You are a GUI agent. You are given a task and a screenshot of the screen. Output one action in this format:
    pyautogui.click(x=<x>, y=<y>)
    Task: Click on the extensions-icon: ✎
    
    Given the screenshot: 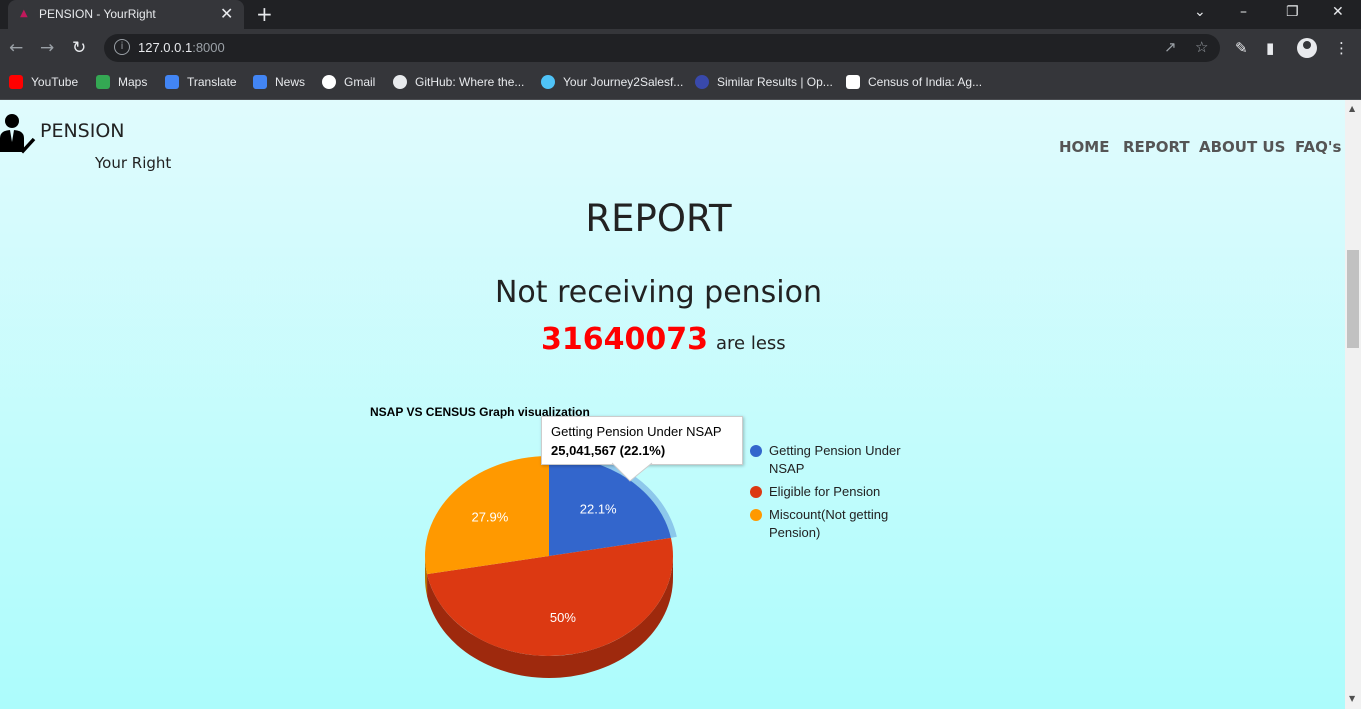 What is the action you would take?
    pyautogui.click(x=1241, y=48)
    